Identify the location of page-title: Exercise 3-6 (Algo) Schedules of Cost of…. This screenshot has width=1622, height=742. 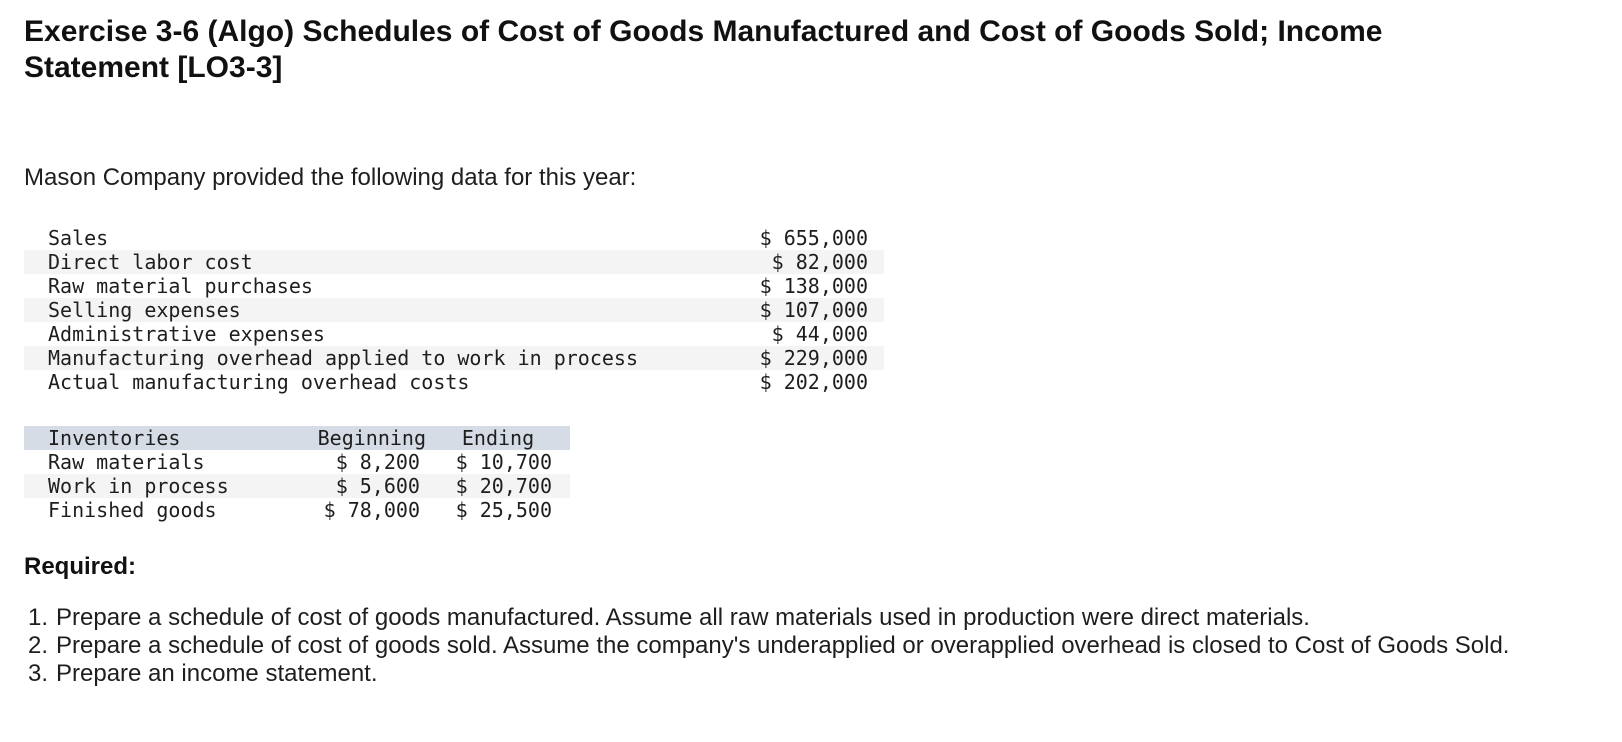
(703, 49).